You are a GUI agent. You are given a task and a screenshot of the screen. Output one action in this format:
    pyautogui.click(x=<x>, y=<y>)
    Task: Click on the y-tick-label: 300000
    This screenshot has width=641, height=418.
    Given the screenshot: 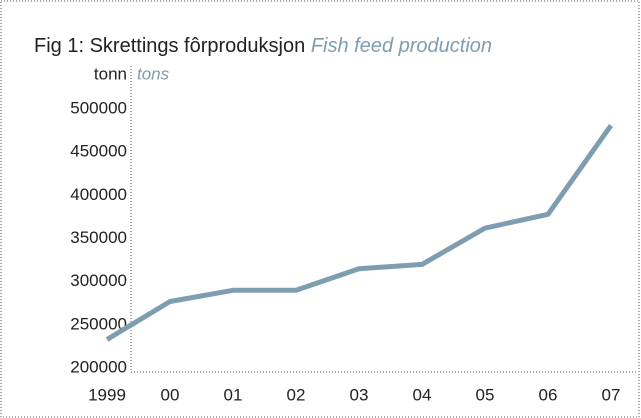 What is the action you would take?
    pyautogui.click(x=98, y=280)
    